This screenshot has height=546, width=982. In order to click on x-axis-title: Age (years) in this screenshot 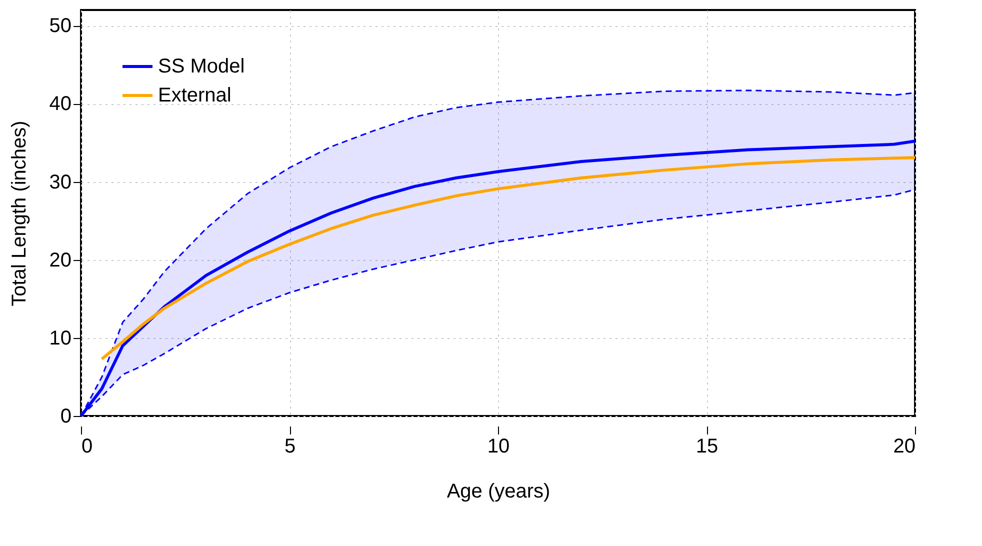, I will do `click(498, 491)`.